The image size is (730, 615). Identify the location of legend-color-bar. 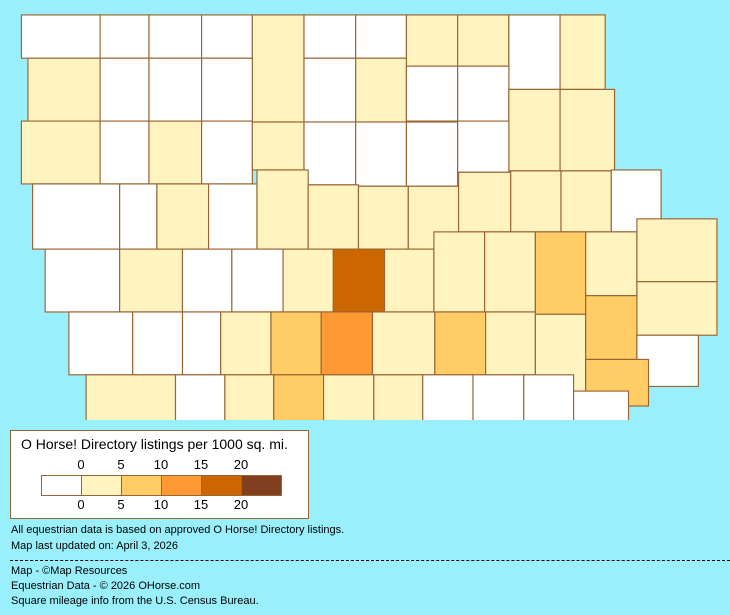
(161, 485).